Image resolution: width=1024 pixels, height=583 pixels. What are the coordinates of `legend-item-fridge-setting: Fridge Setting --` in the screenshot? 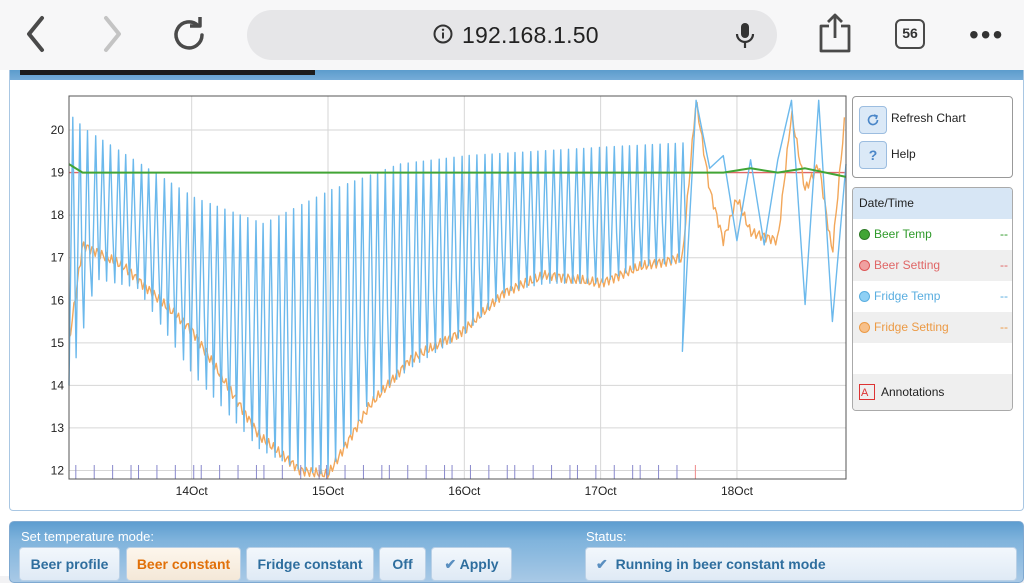 It's located at (932, 327).